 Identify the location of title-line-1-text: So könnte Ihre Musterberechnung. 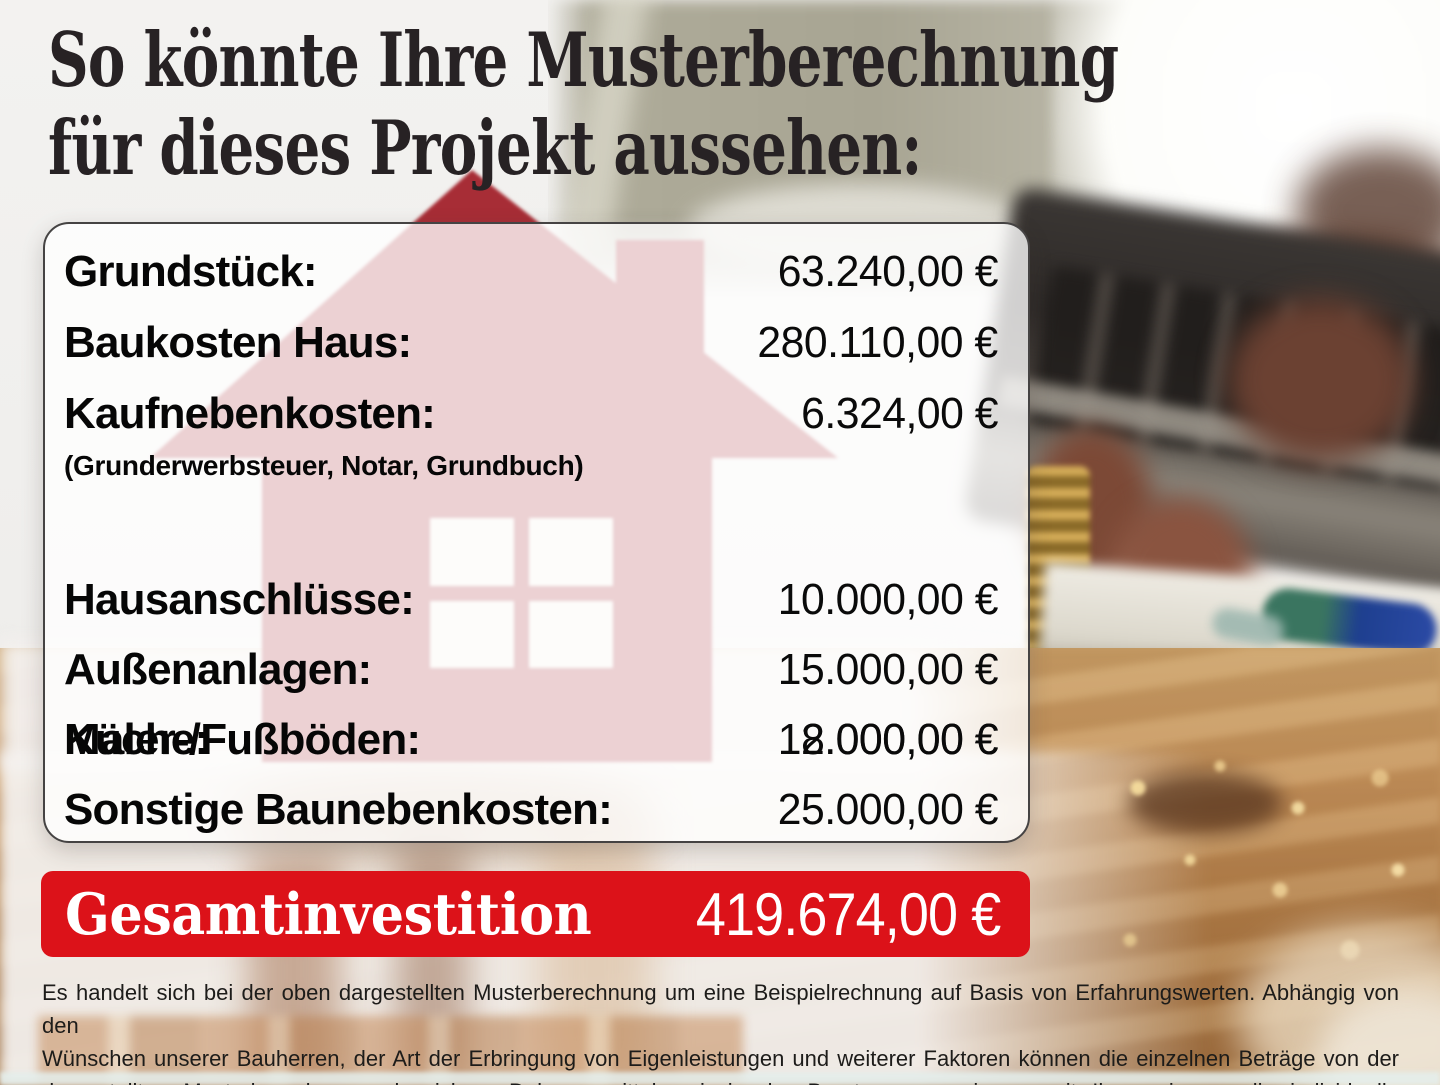
(583, 60).